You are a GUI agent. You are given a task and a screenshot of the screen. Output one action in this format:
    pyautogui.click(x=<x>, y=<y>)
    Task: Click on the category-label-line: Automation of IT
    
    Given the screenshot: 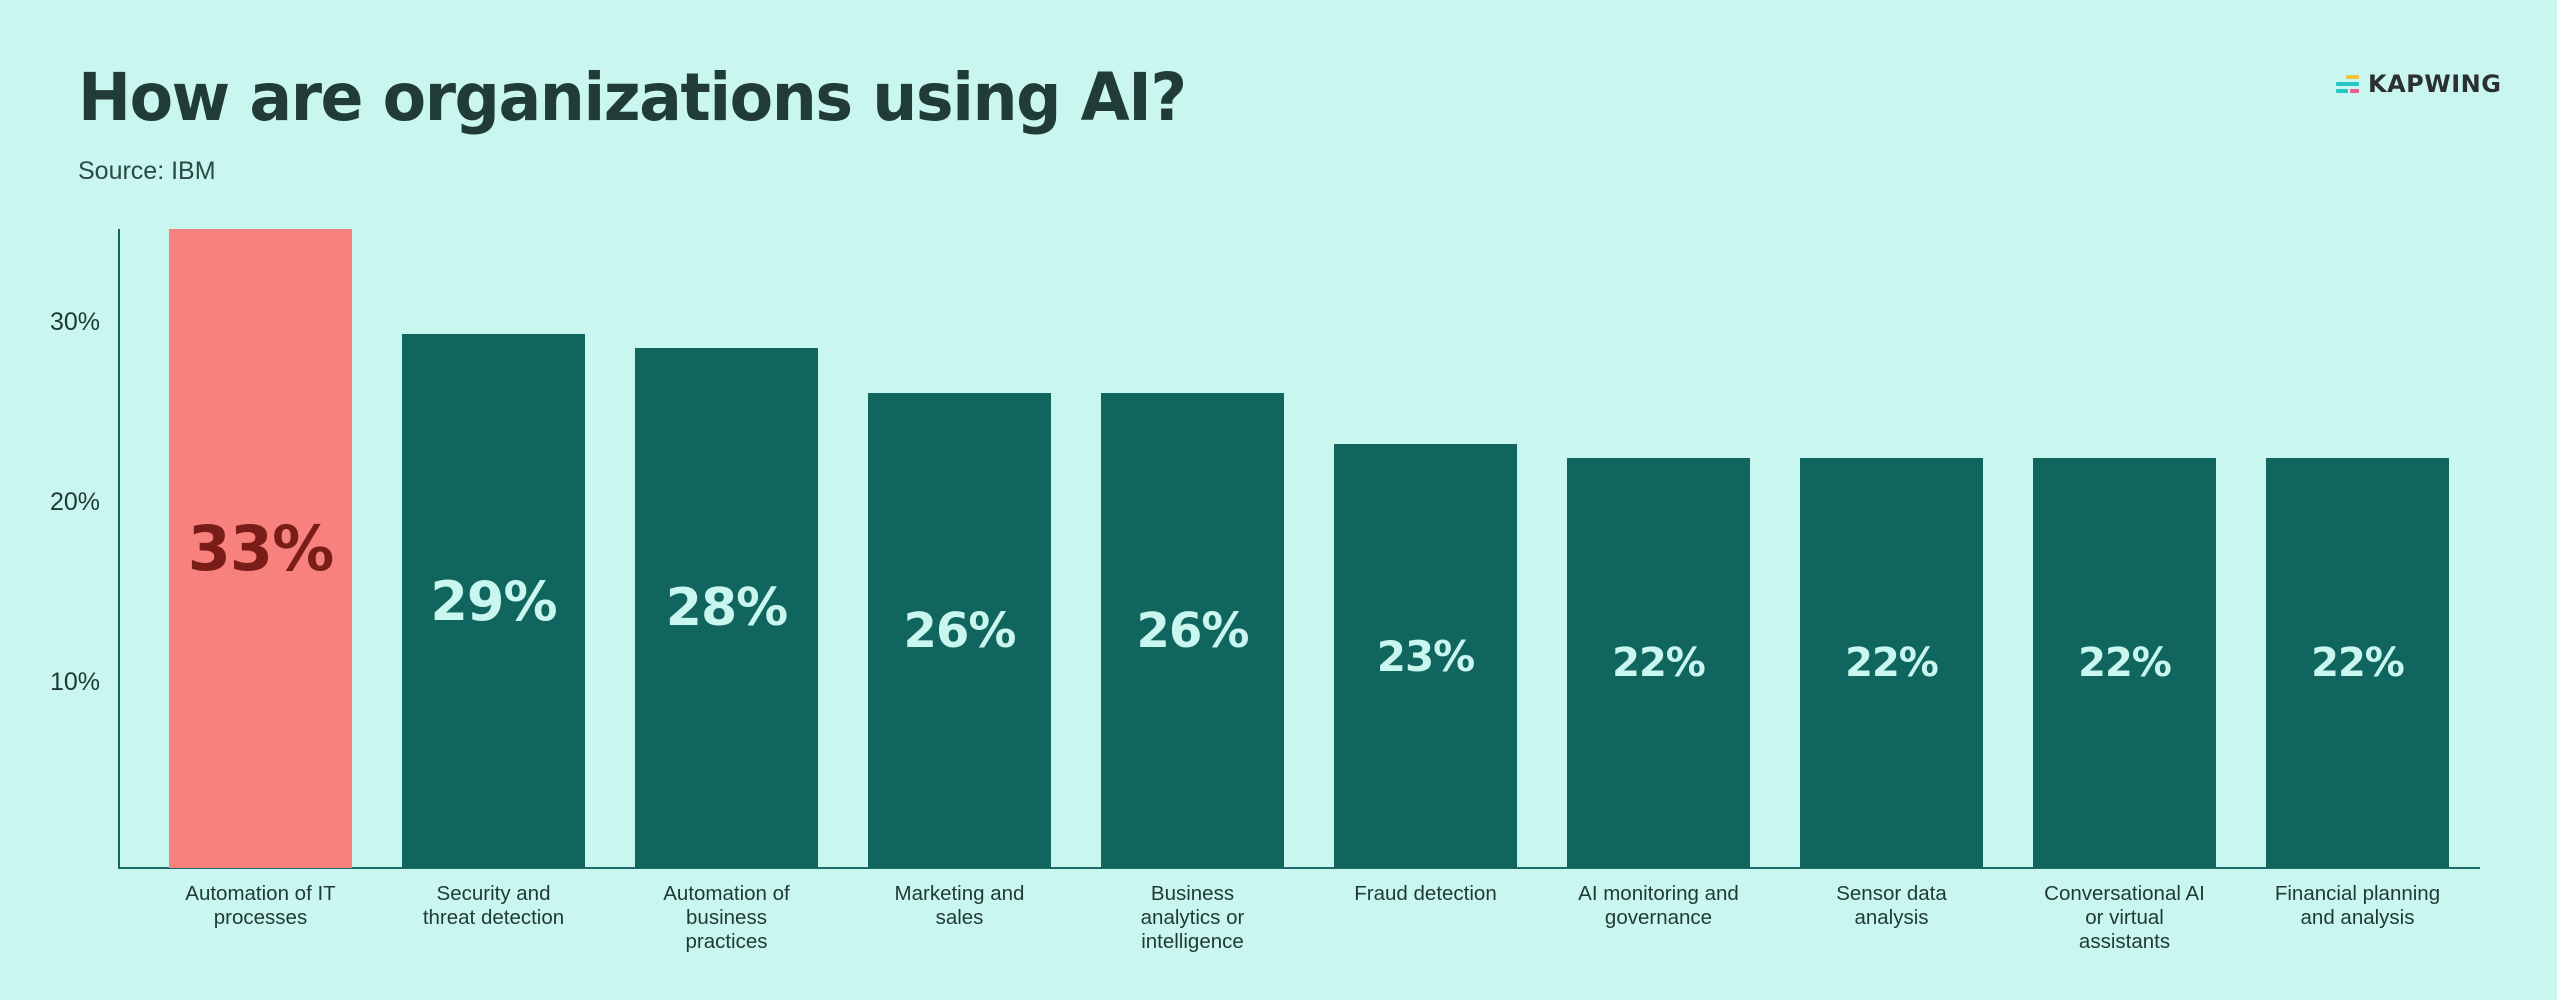 What is the action you would take?
    pyautogui.click(x=260, y=893)
    